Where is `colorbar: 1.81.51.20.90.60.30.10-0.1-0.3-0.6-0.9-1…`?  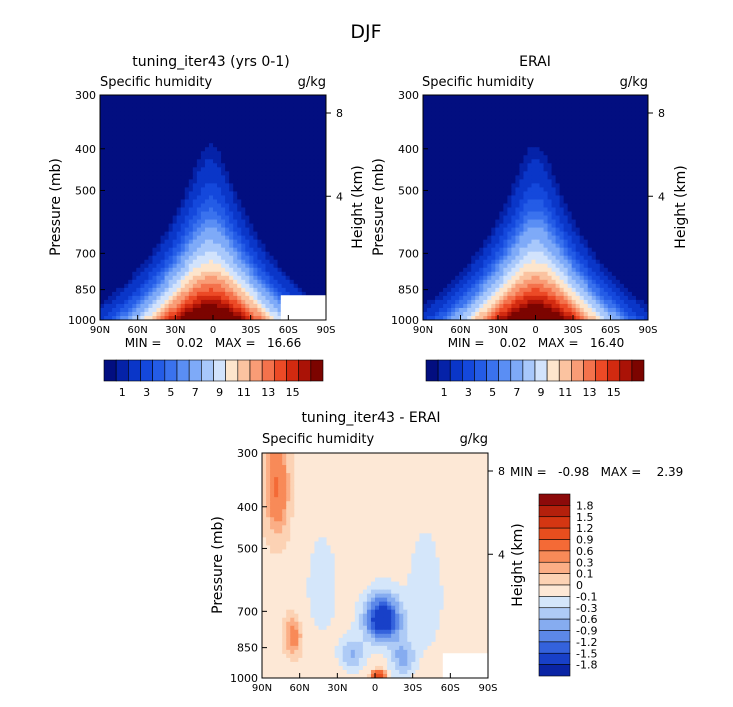
colorbar: 1.81.51.20.90.60.30.10-0.1-0.3-0.6-0.9-1… is located at coordinates (568, 585).